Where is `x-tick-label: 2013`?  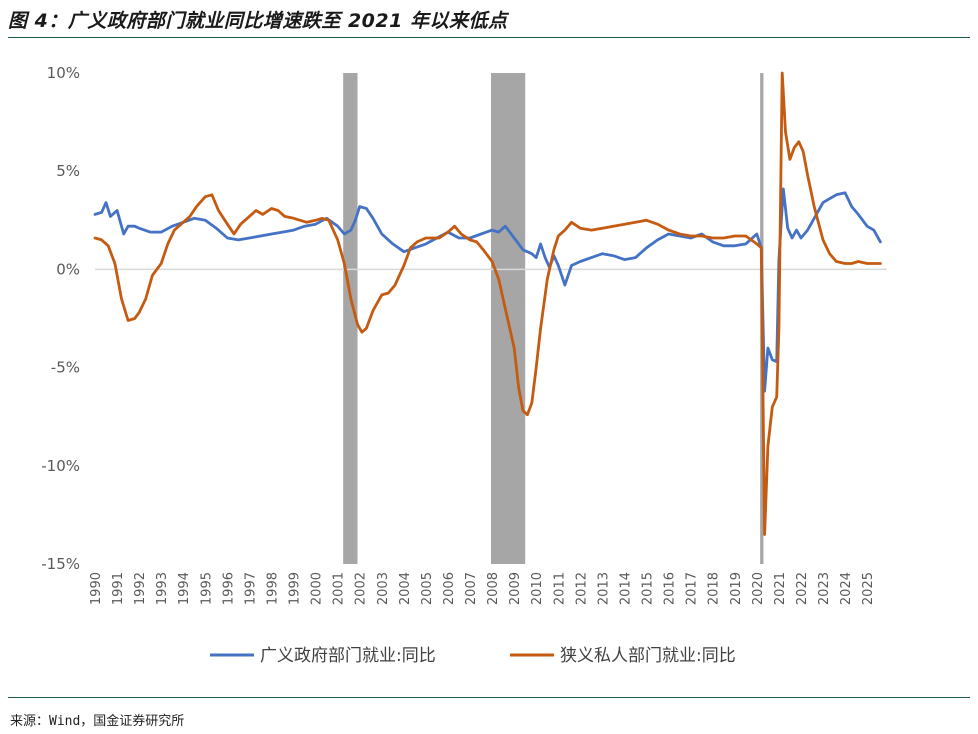 x-tick-label: 2013 is located at coordinates (603, 588).